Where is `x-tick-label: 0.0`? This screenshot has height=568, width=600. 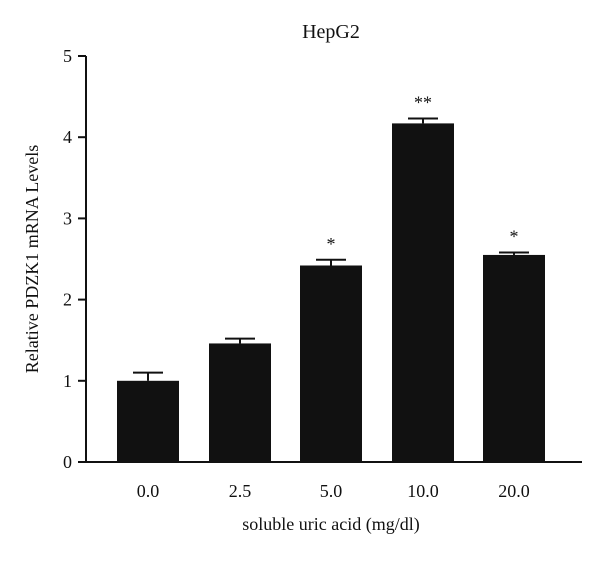 x-tick-label: 0.0 is located at coordinates (148, 491).